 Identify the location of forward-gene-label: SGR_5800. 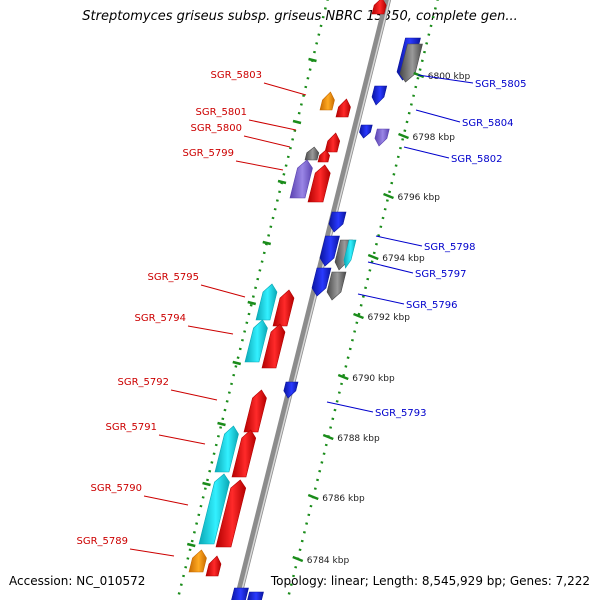
(217, 128).